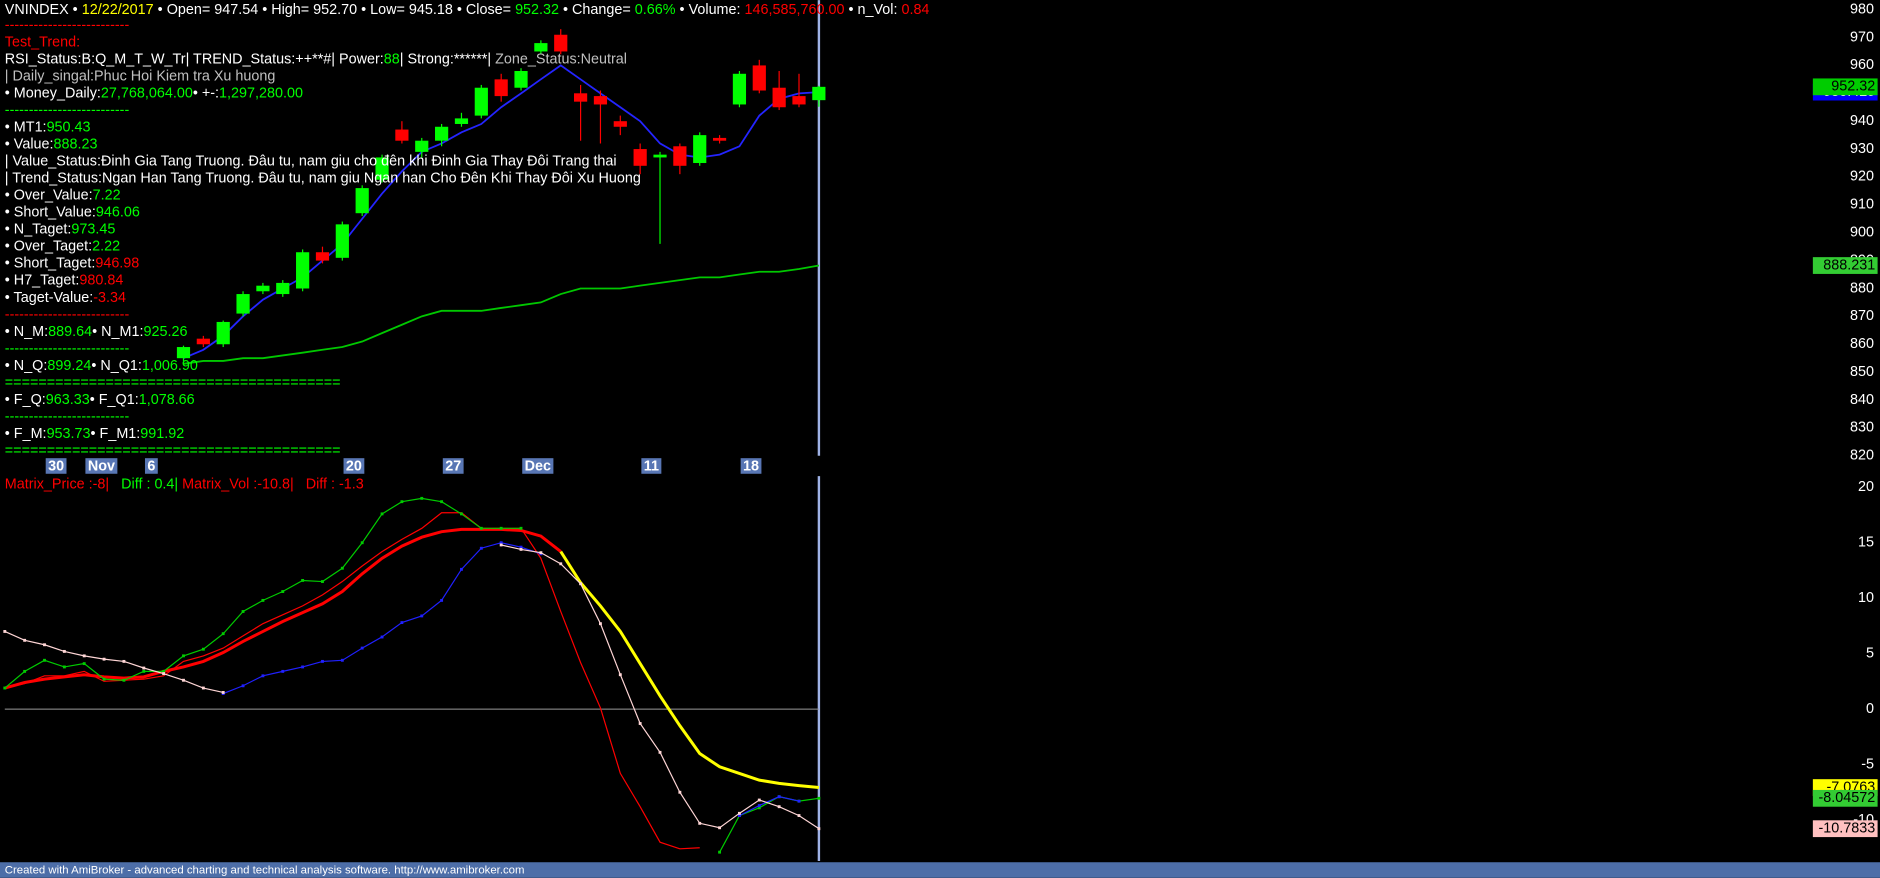 This screenshot has height=878, width=1880. I want to click on info-text: 1,297,280.00, so click(261, 93).